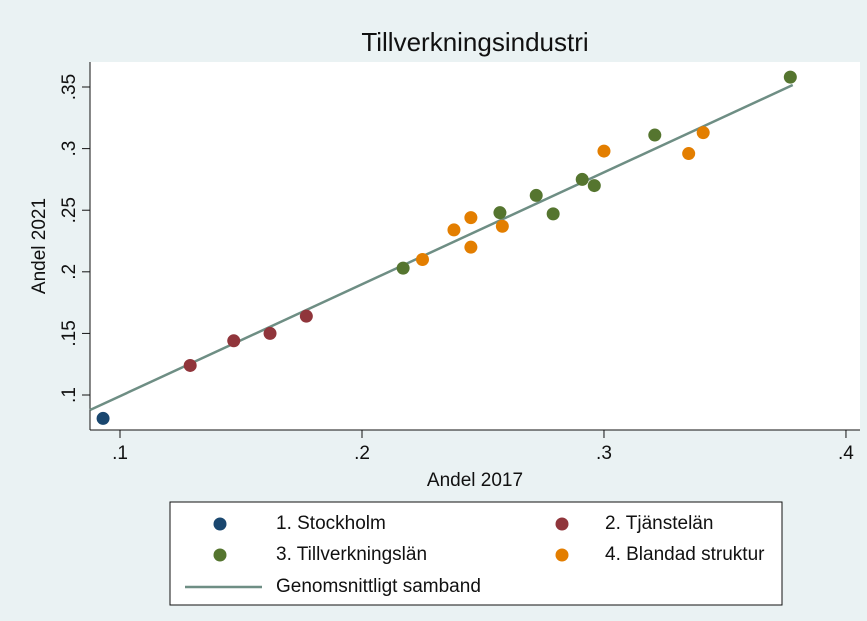 This screenshot has width=867, height=621. I want to click on x-tick-label: .4, so click(846, 453).